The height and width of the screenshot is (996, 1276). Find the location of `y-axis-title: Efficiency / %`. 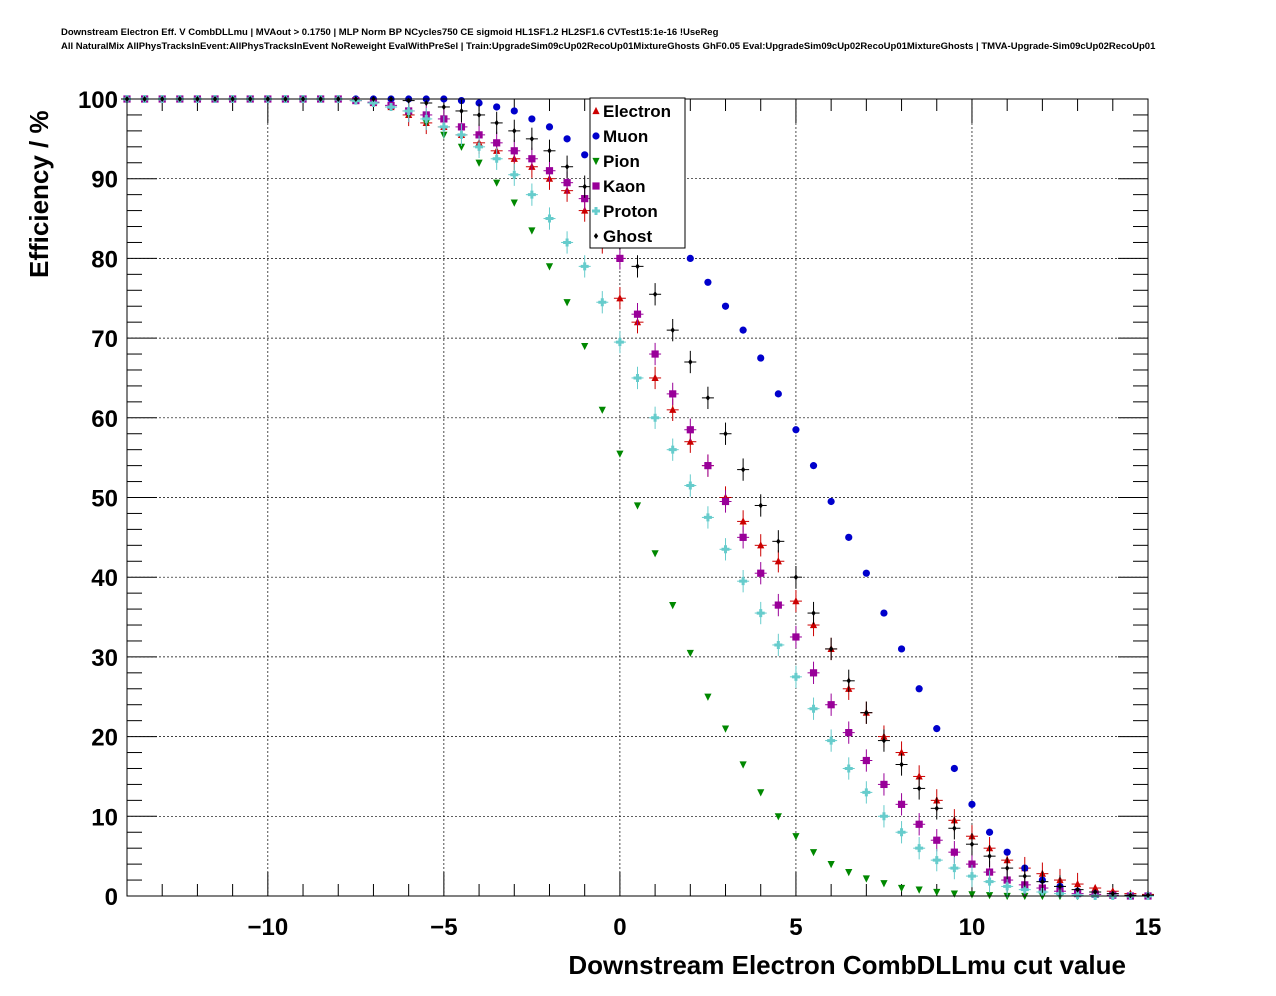

y-axis-title: Efficiency / % is located at coordinates (39, 194).